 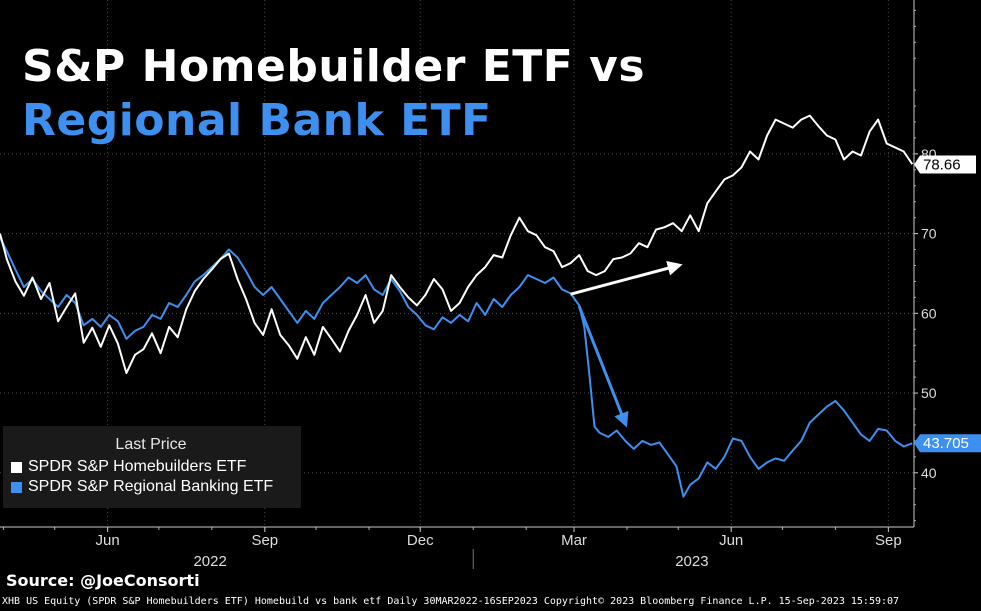 I want to click on legend-item-homebuilders: SPDR S&P Homebuilders ETF, so click(x=128, y=467).